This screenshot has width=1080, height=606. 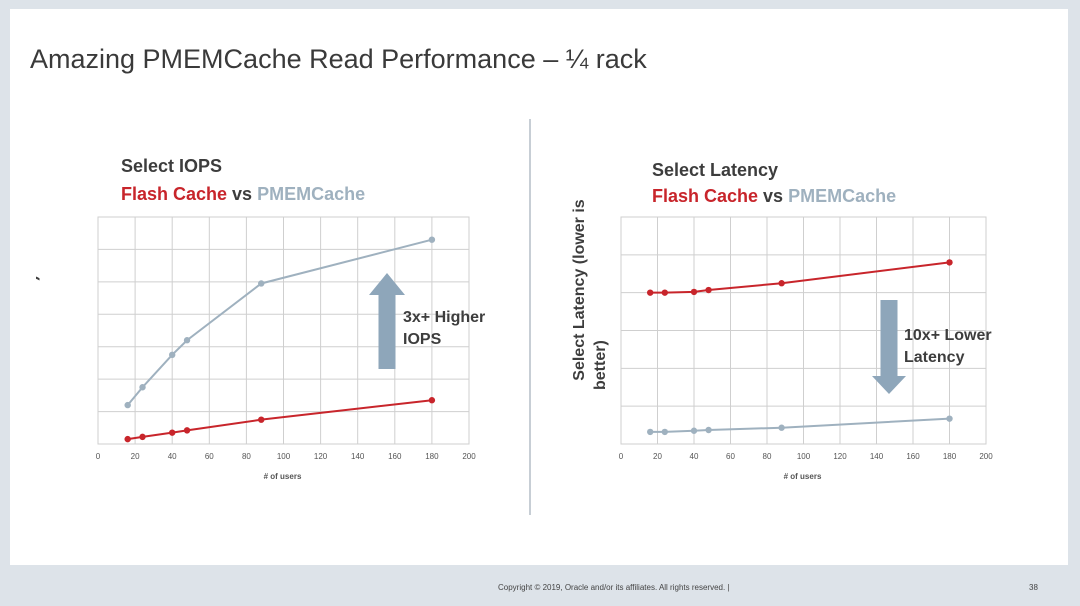 I want to click on iops-subtitle-part: vs, so click(x=239, y=194).